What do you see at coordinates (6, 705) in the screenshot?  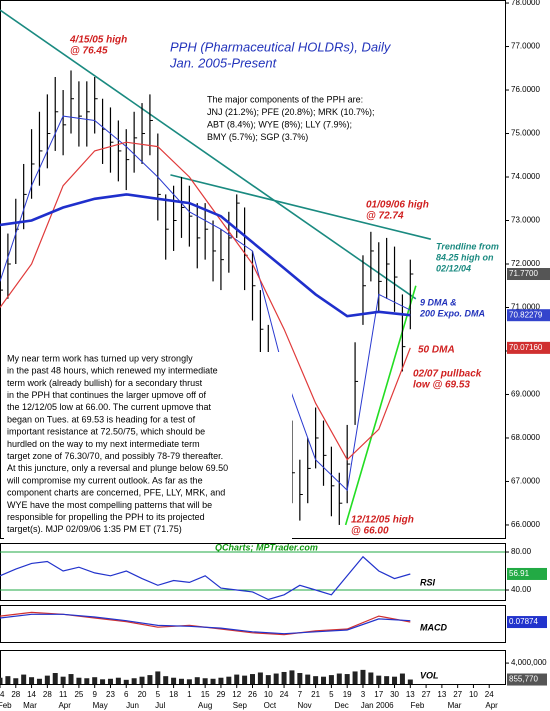 I see `month-label: Feb` at bounding box center [6, 705].